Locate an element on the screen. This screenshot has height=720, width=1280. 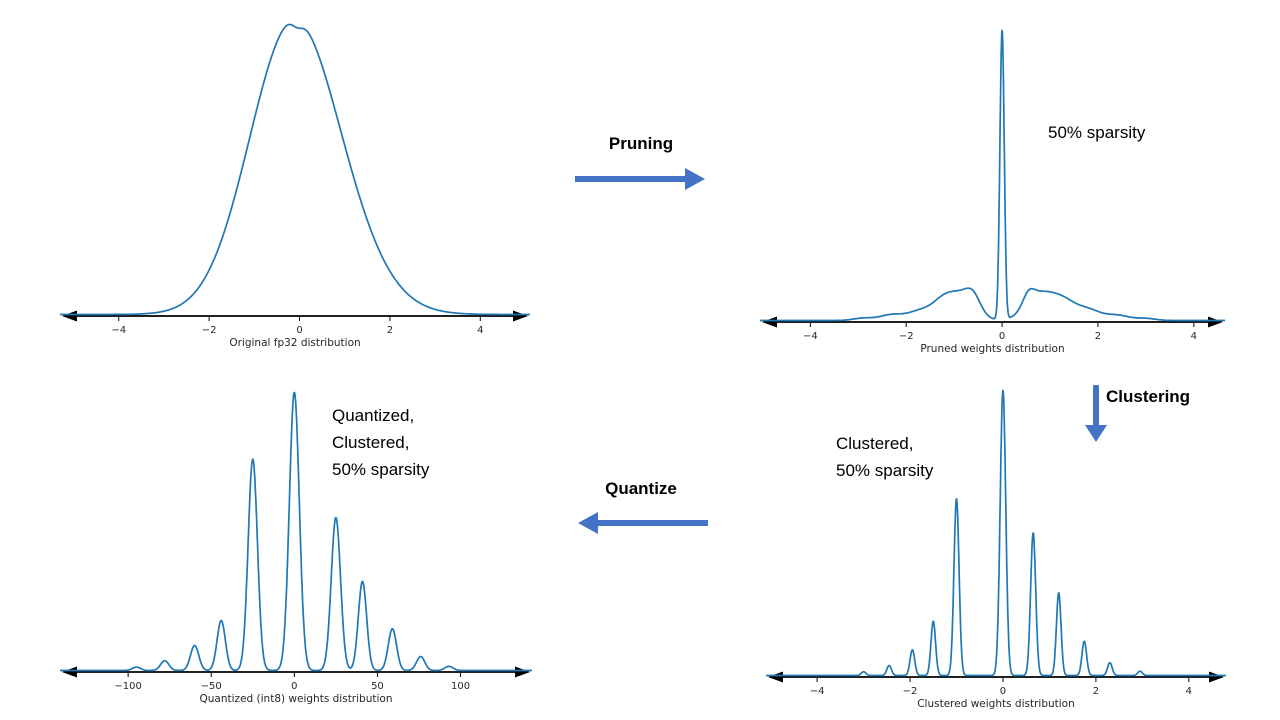
svg-text: −50 is located at coordinates (211, 686).